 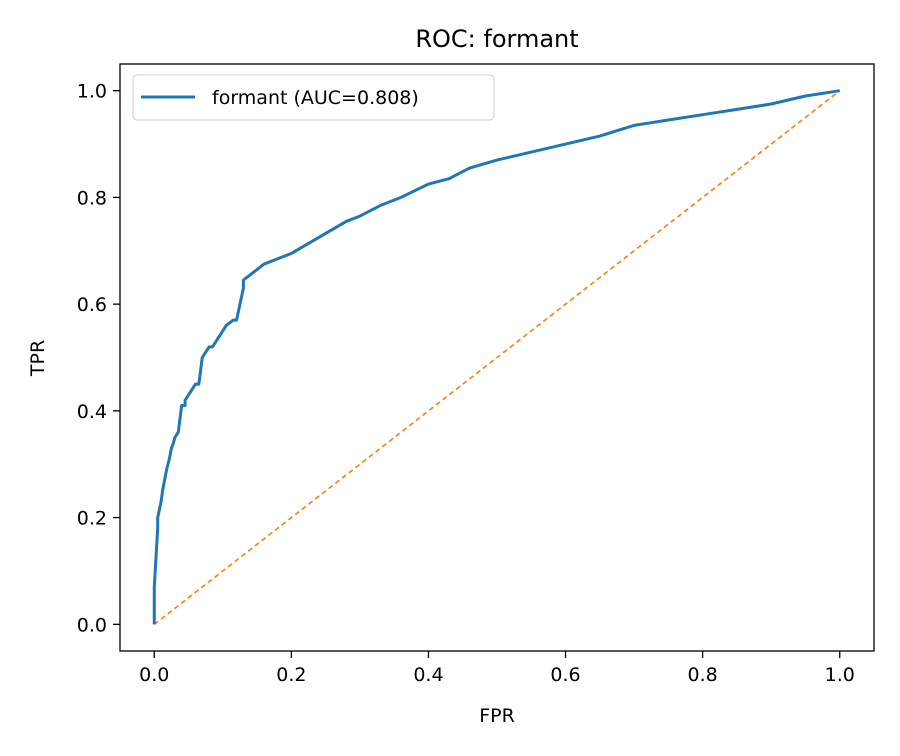 What do you see at coordinates (92, 198) in the screenshot?
I see `y-tick-label: 0.8` at bounding box center [92, 198].